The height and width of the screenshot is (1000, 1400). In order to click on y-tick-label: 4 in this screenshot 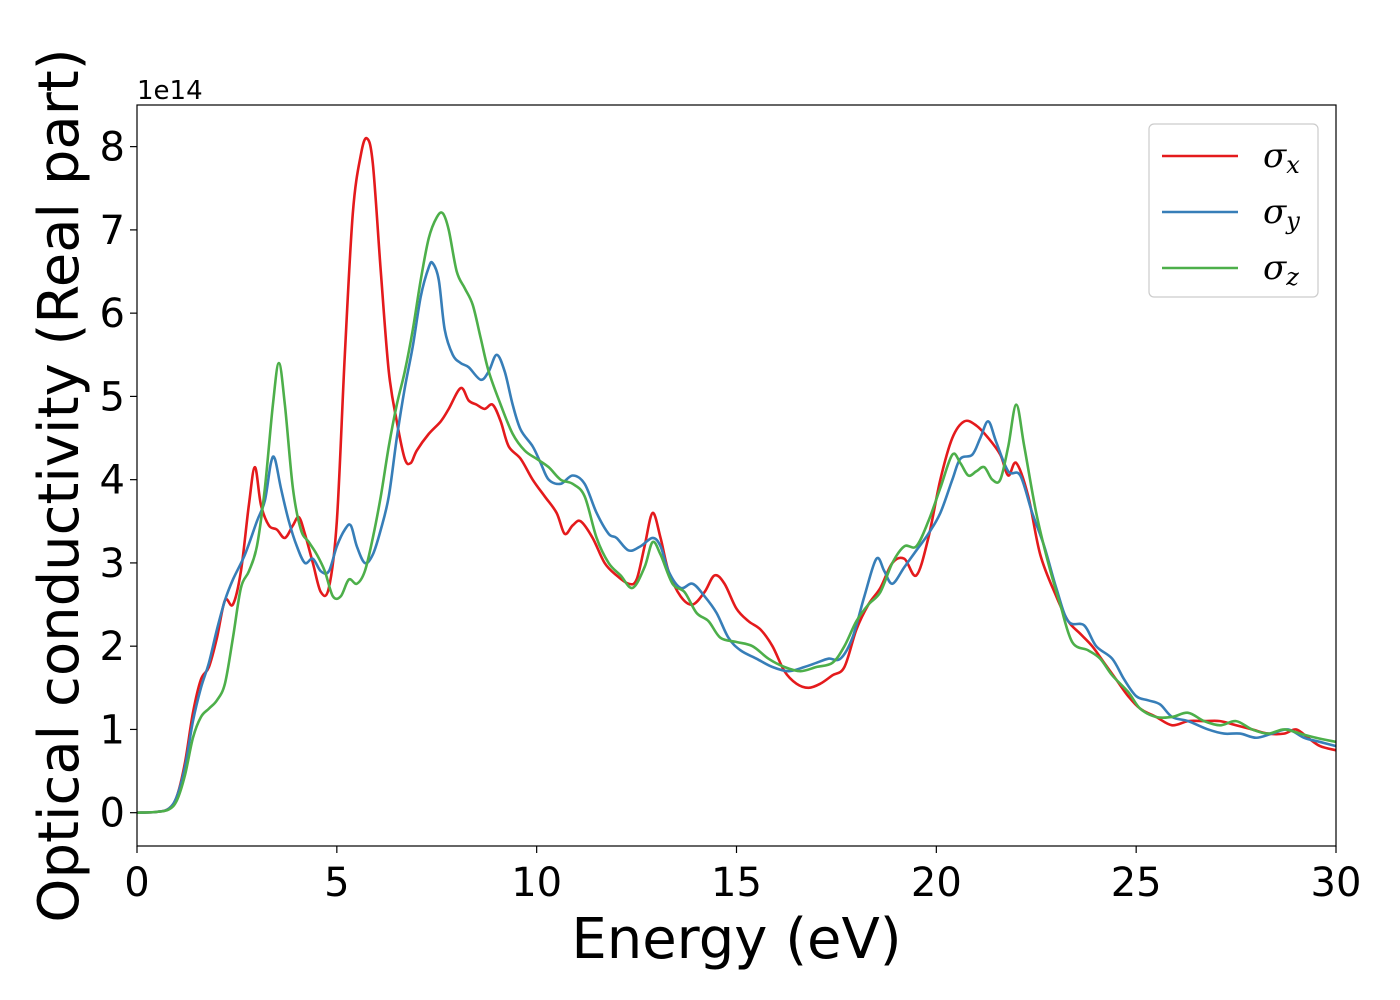, I will do `click(112, 481)`.